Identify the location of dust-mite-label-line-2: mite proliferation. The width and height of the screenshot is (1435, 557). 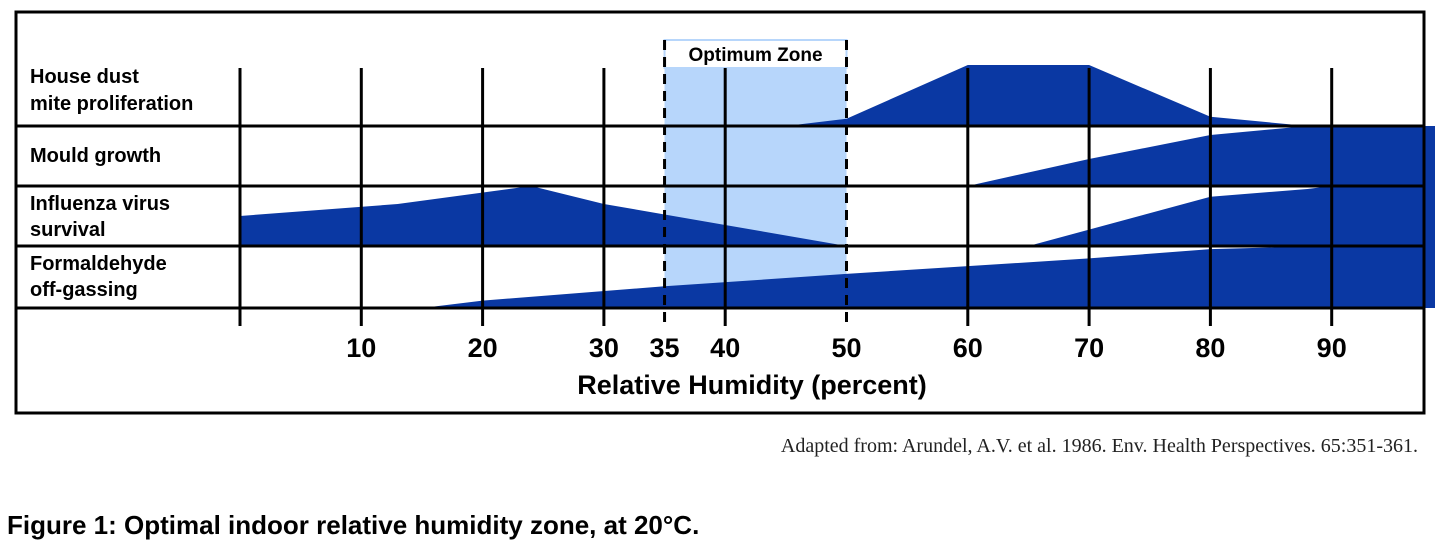
(111, 104).